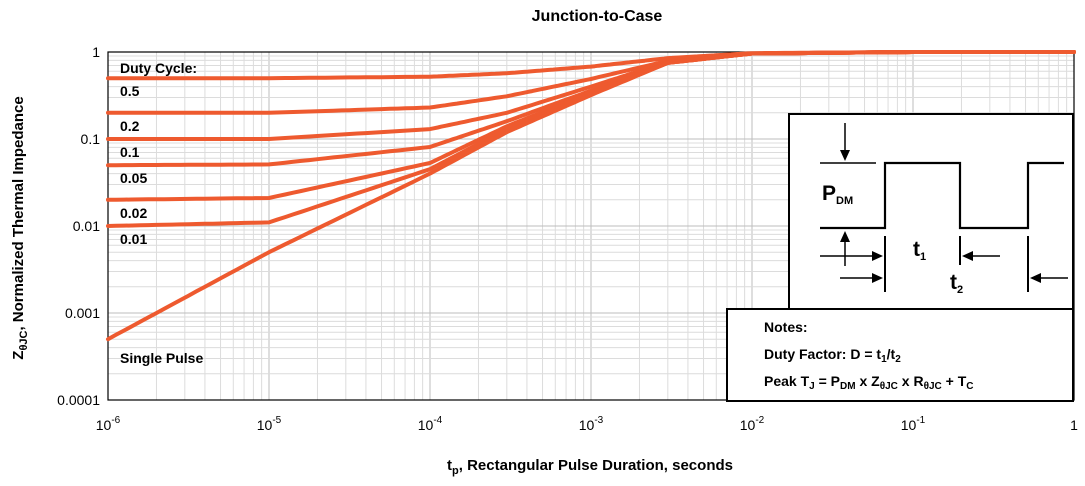 The height and width of the screenshot is (486, 1085). Describe the element at coordinates (942, 195) in the screenshot. I see `pulse-waveform` at that location.